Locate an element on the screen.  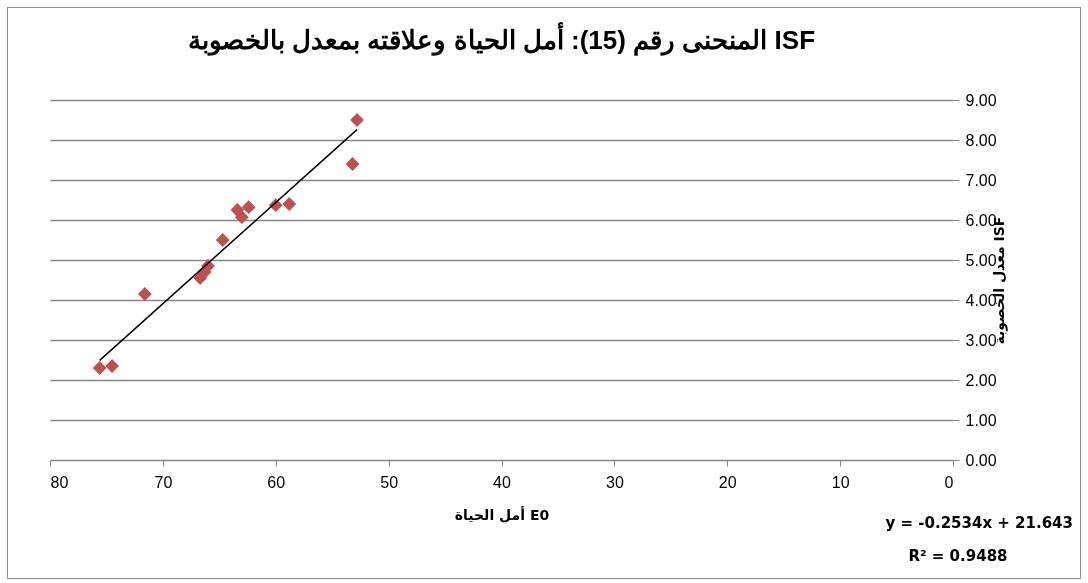
x-tick-label: 60 is located at coordinates (276, 482).